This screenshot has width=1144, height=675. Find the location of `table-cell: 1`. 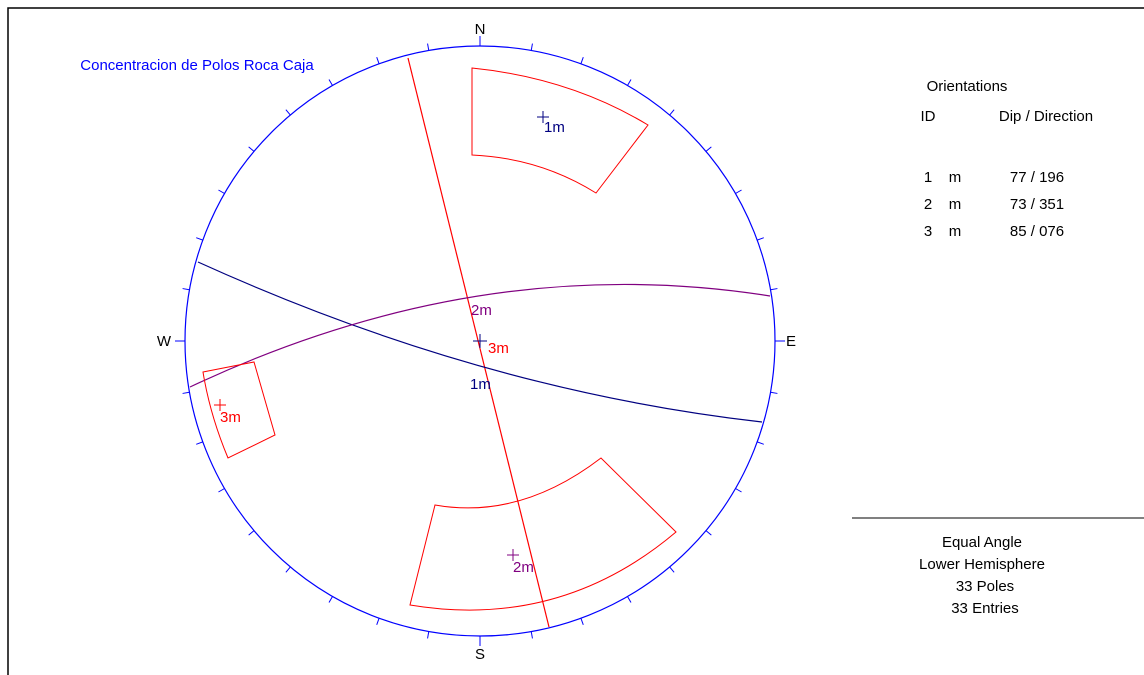

table-cell: 1 is located at coordinates (928, 177).